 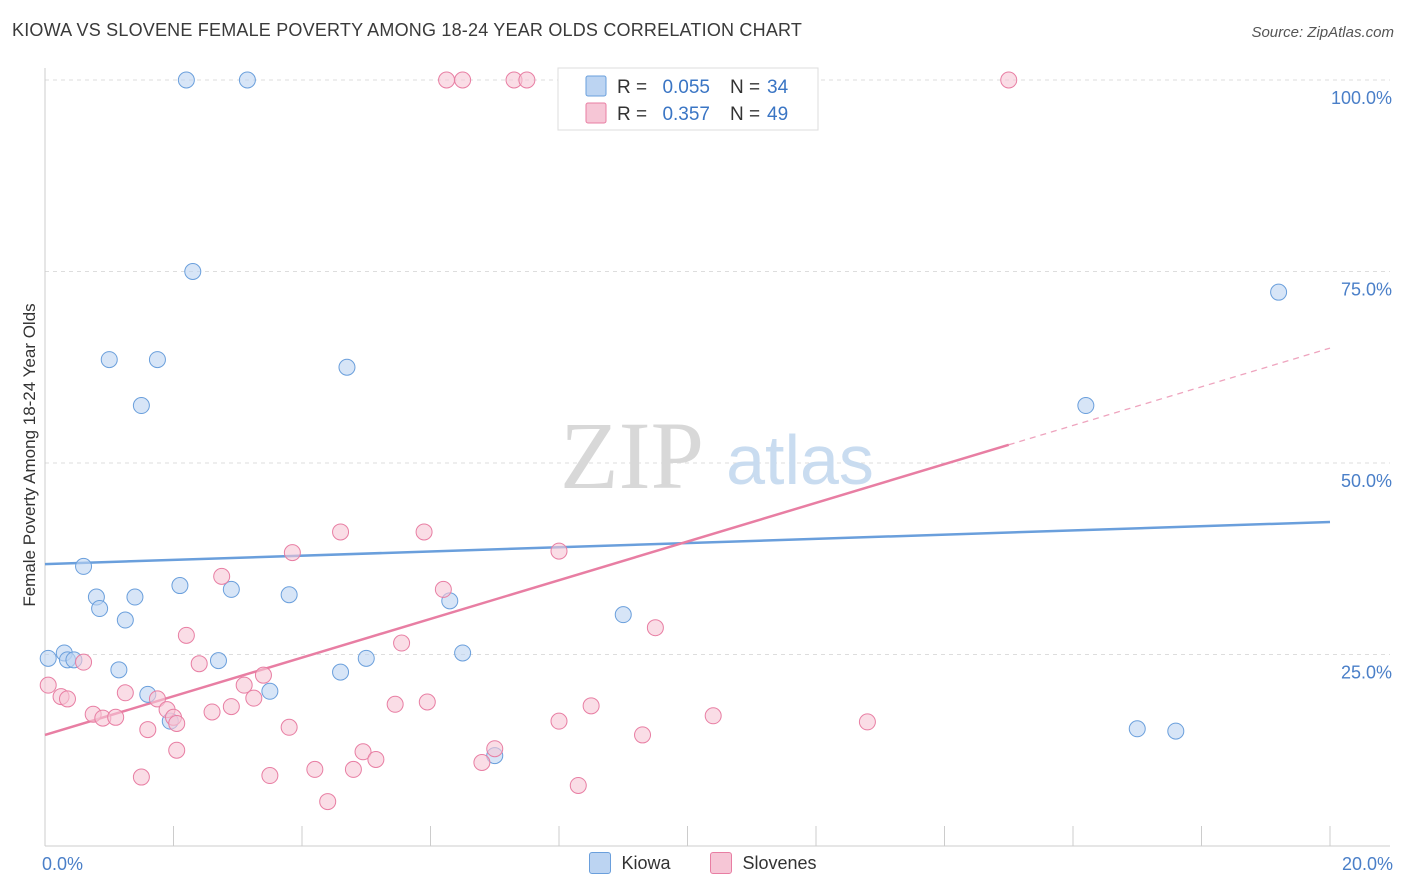 What do you see at coordinates (646, 862) in the screenshot?
I see `legend-label-kiowa: Kiowa` at bounding box center [646, 862].